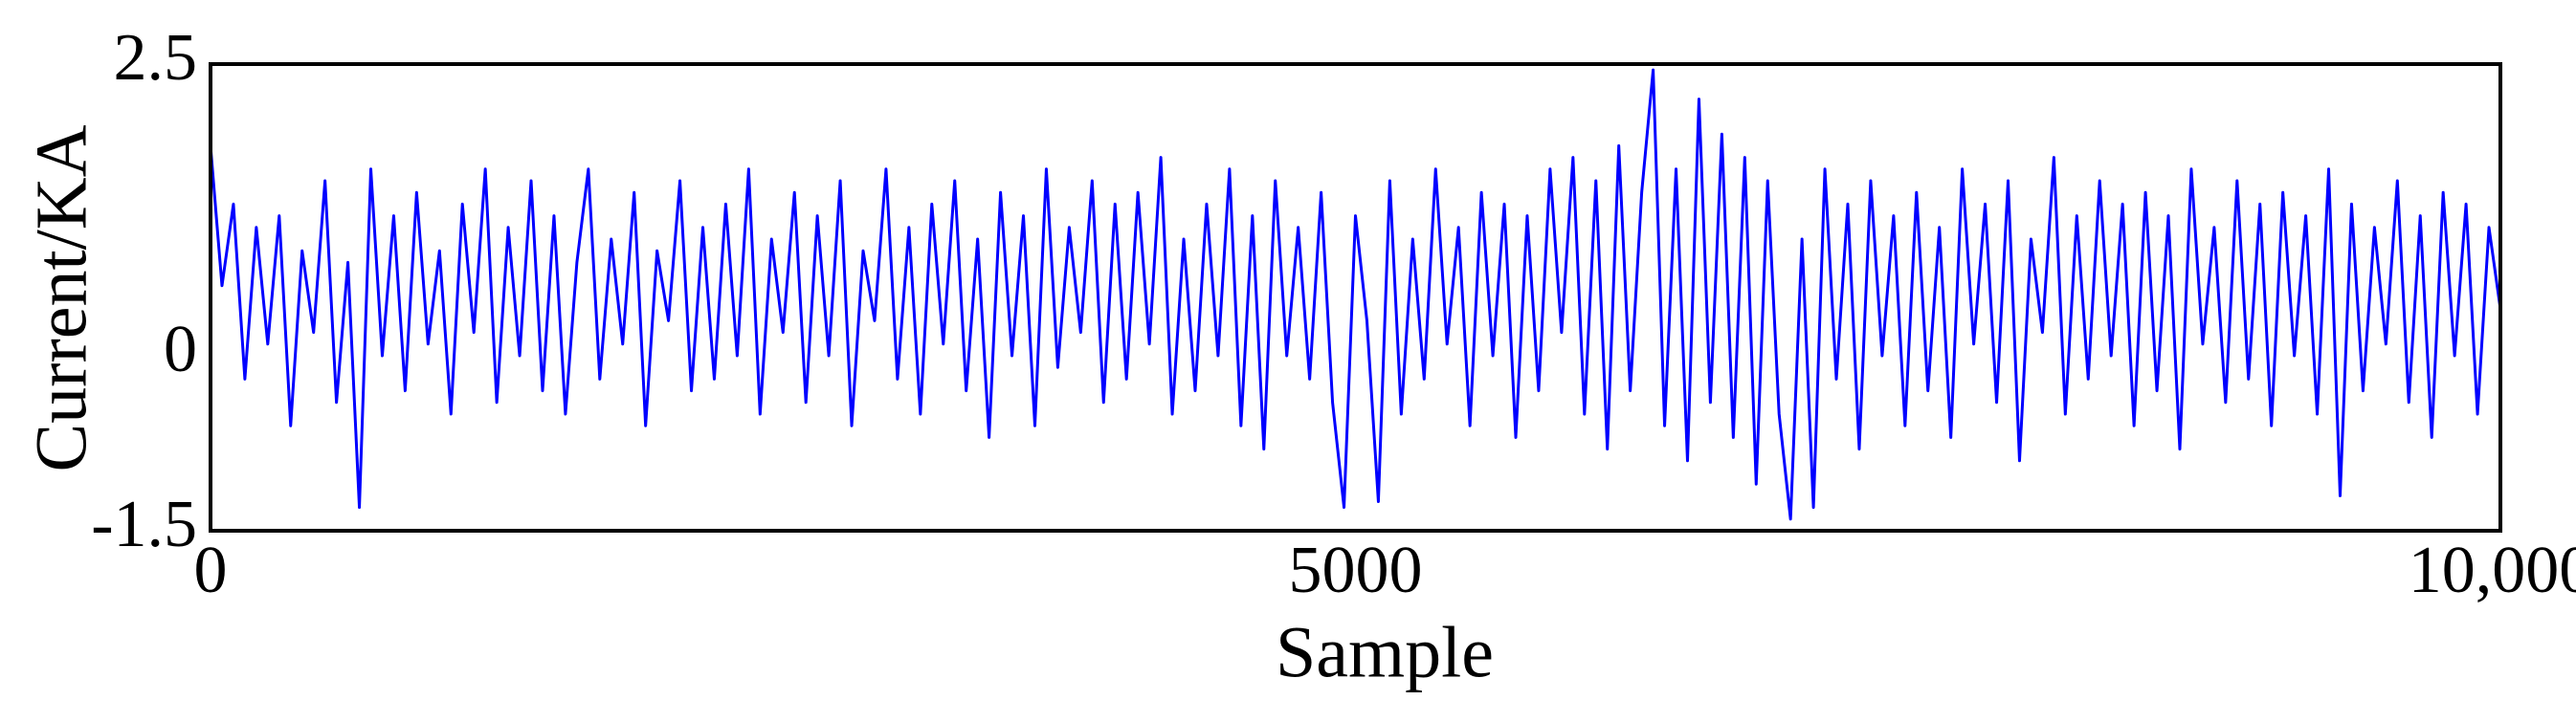 Image resolution: width=2576 pixels, height=722 pixels. Describe the element at coordinates (2492, 570) in the screenshot. I see `x-tick-label: 10,000` at that location.